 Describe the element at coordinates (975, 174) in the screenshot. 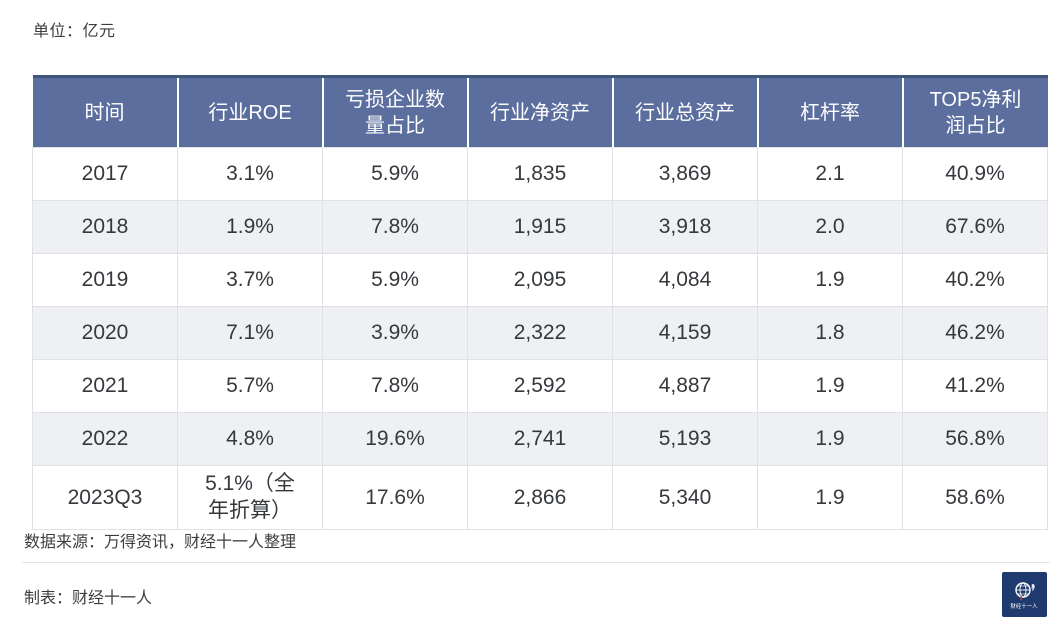

I see `data-cell: 40.9%` at that location.